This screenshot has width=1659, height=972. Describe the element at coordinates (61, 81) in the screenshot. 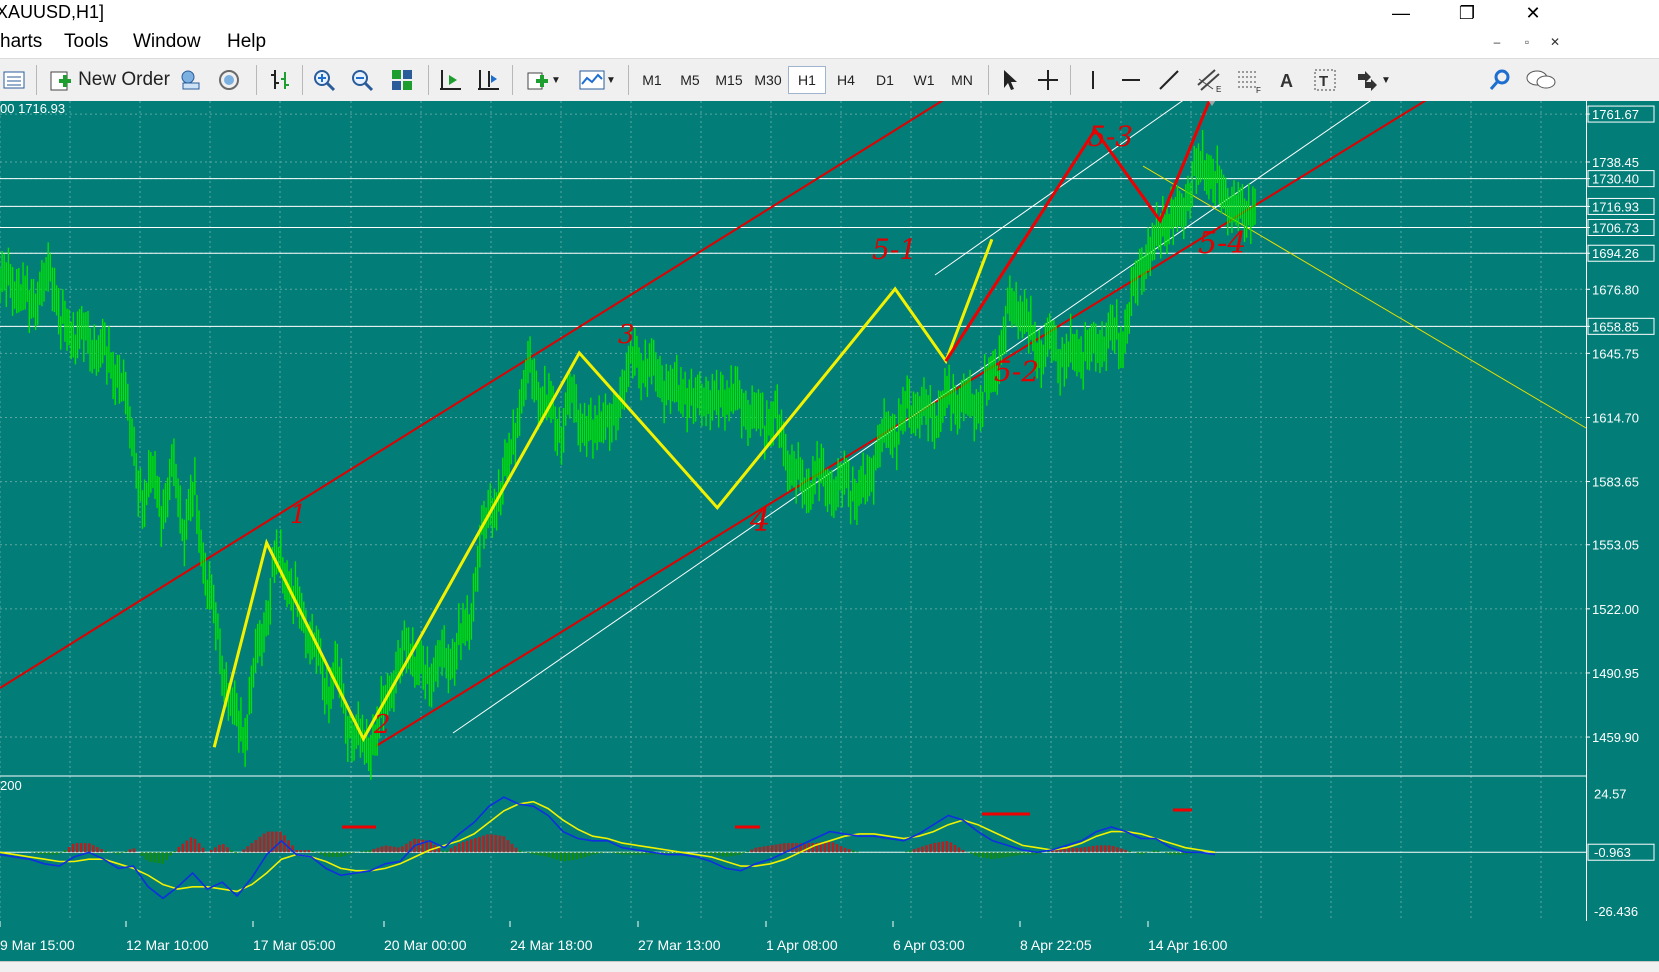

I see `new-order-icon` at that location.